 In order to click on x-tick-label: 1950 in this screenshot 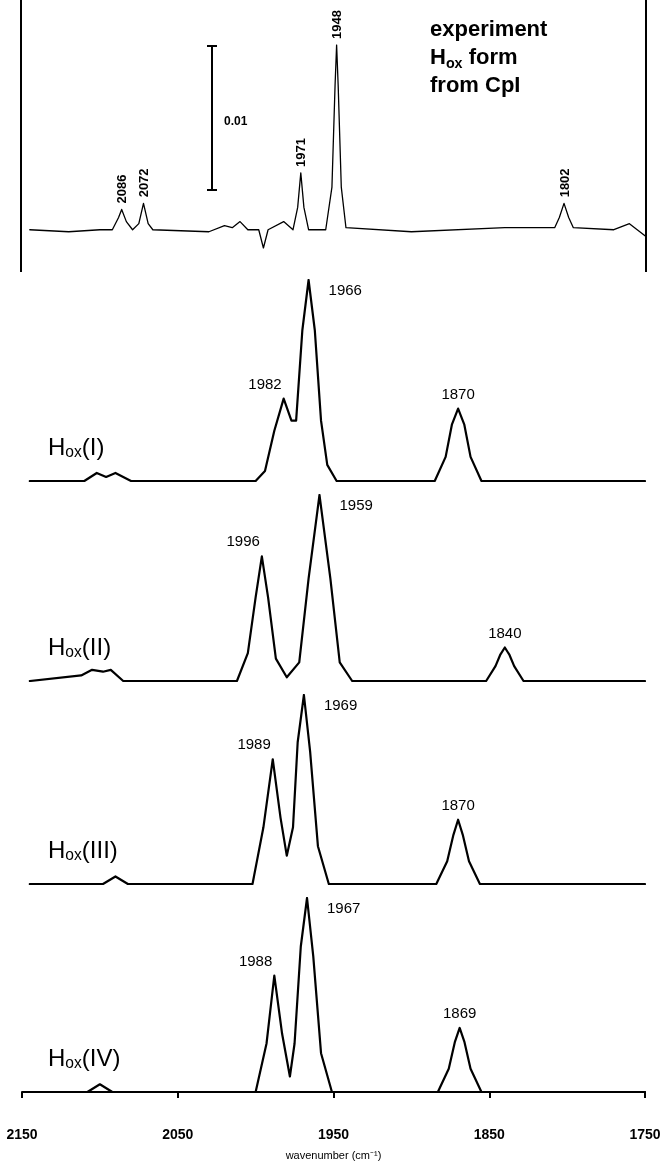, I will do `click(333, 1134)`.